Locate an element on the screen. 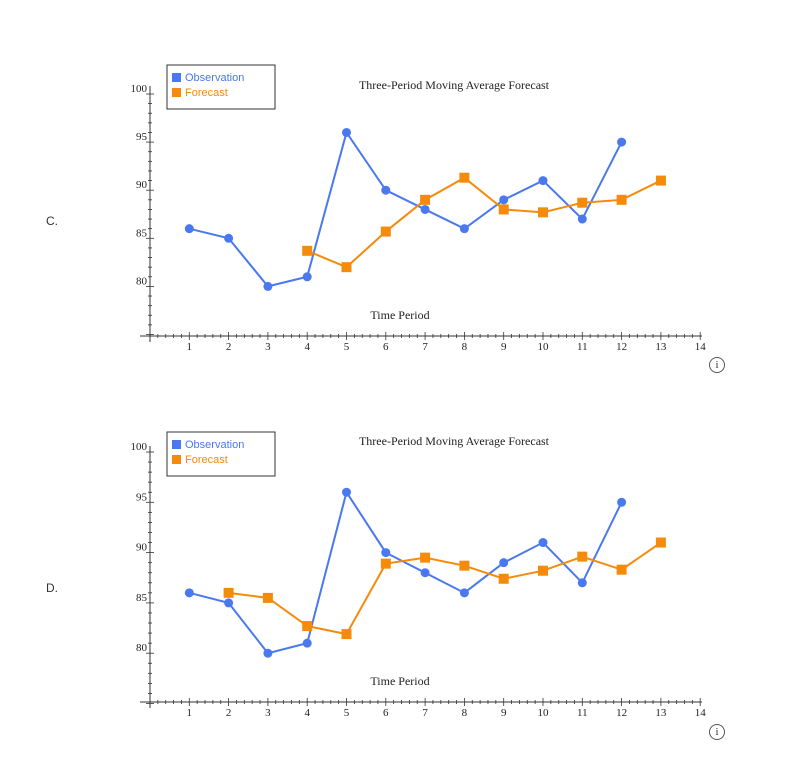 The height and width of the screenshot is (774, 812). option-c-label: C. is located at coordinates (52, 221).